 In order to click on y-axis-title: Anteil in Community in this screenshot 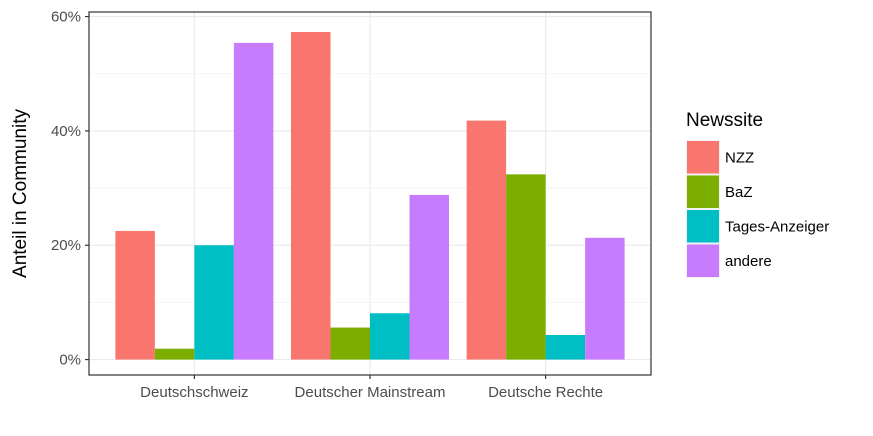, I will do `click(20, 193)`.